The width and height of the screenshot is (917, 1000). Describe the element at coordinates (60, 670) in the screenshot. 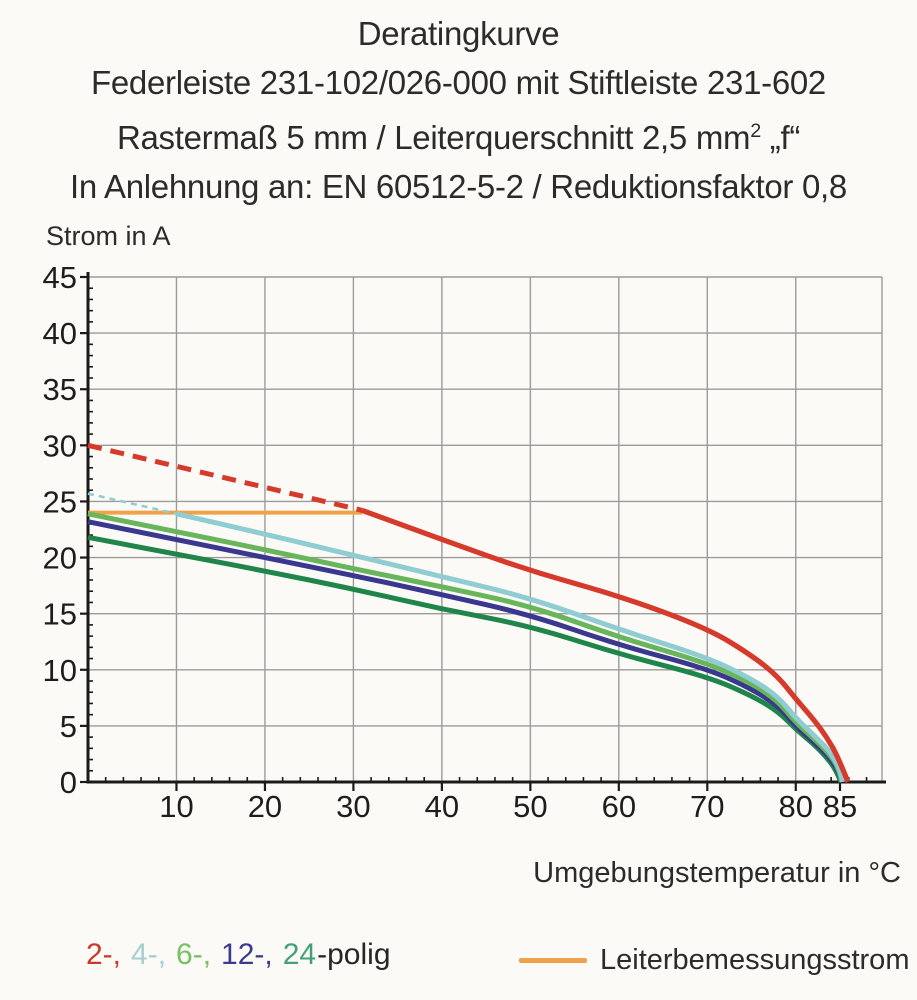

I see `y-tick-label-10: 10` at that location.